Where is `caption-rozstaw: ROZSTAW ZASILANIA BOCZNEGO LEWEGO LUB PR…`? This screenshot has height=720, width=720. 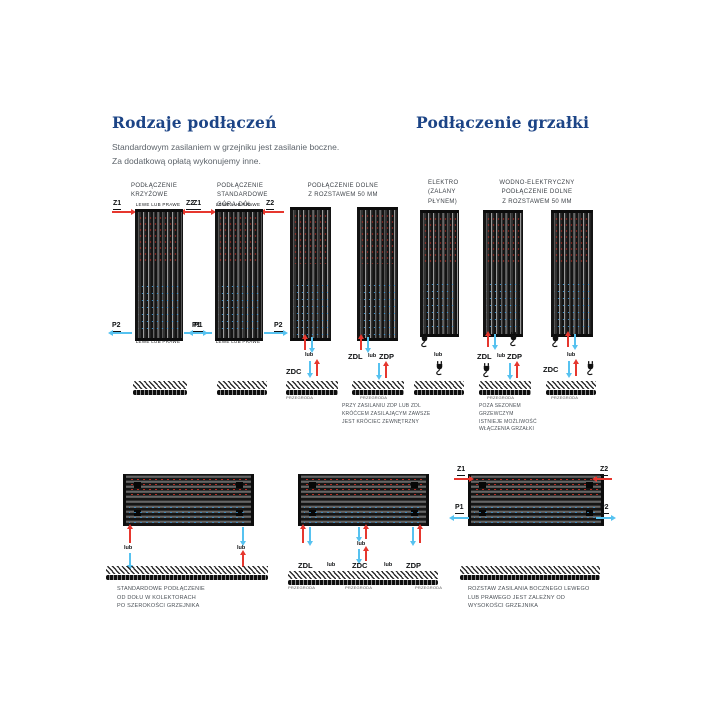
caption-rozstaw: ROZSTAW ZASILANIA BOCZNEGO LEWEGO LUB PR… is located at coordinates (540, 598).